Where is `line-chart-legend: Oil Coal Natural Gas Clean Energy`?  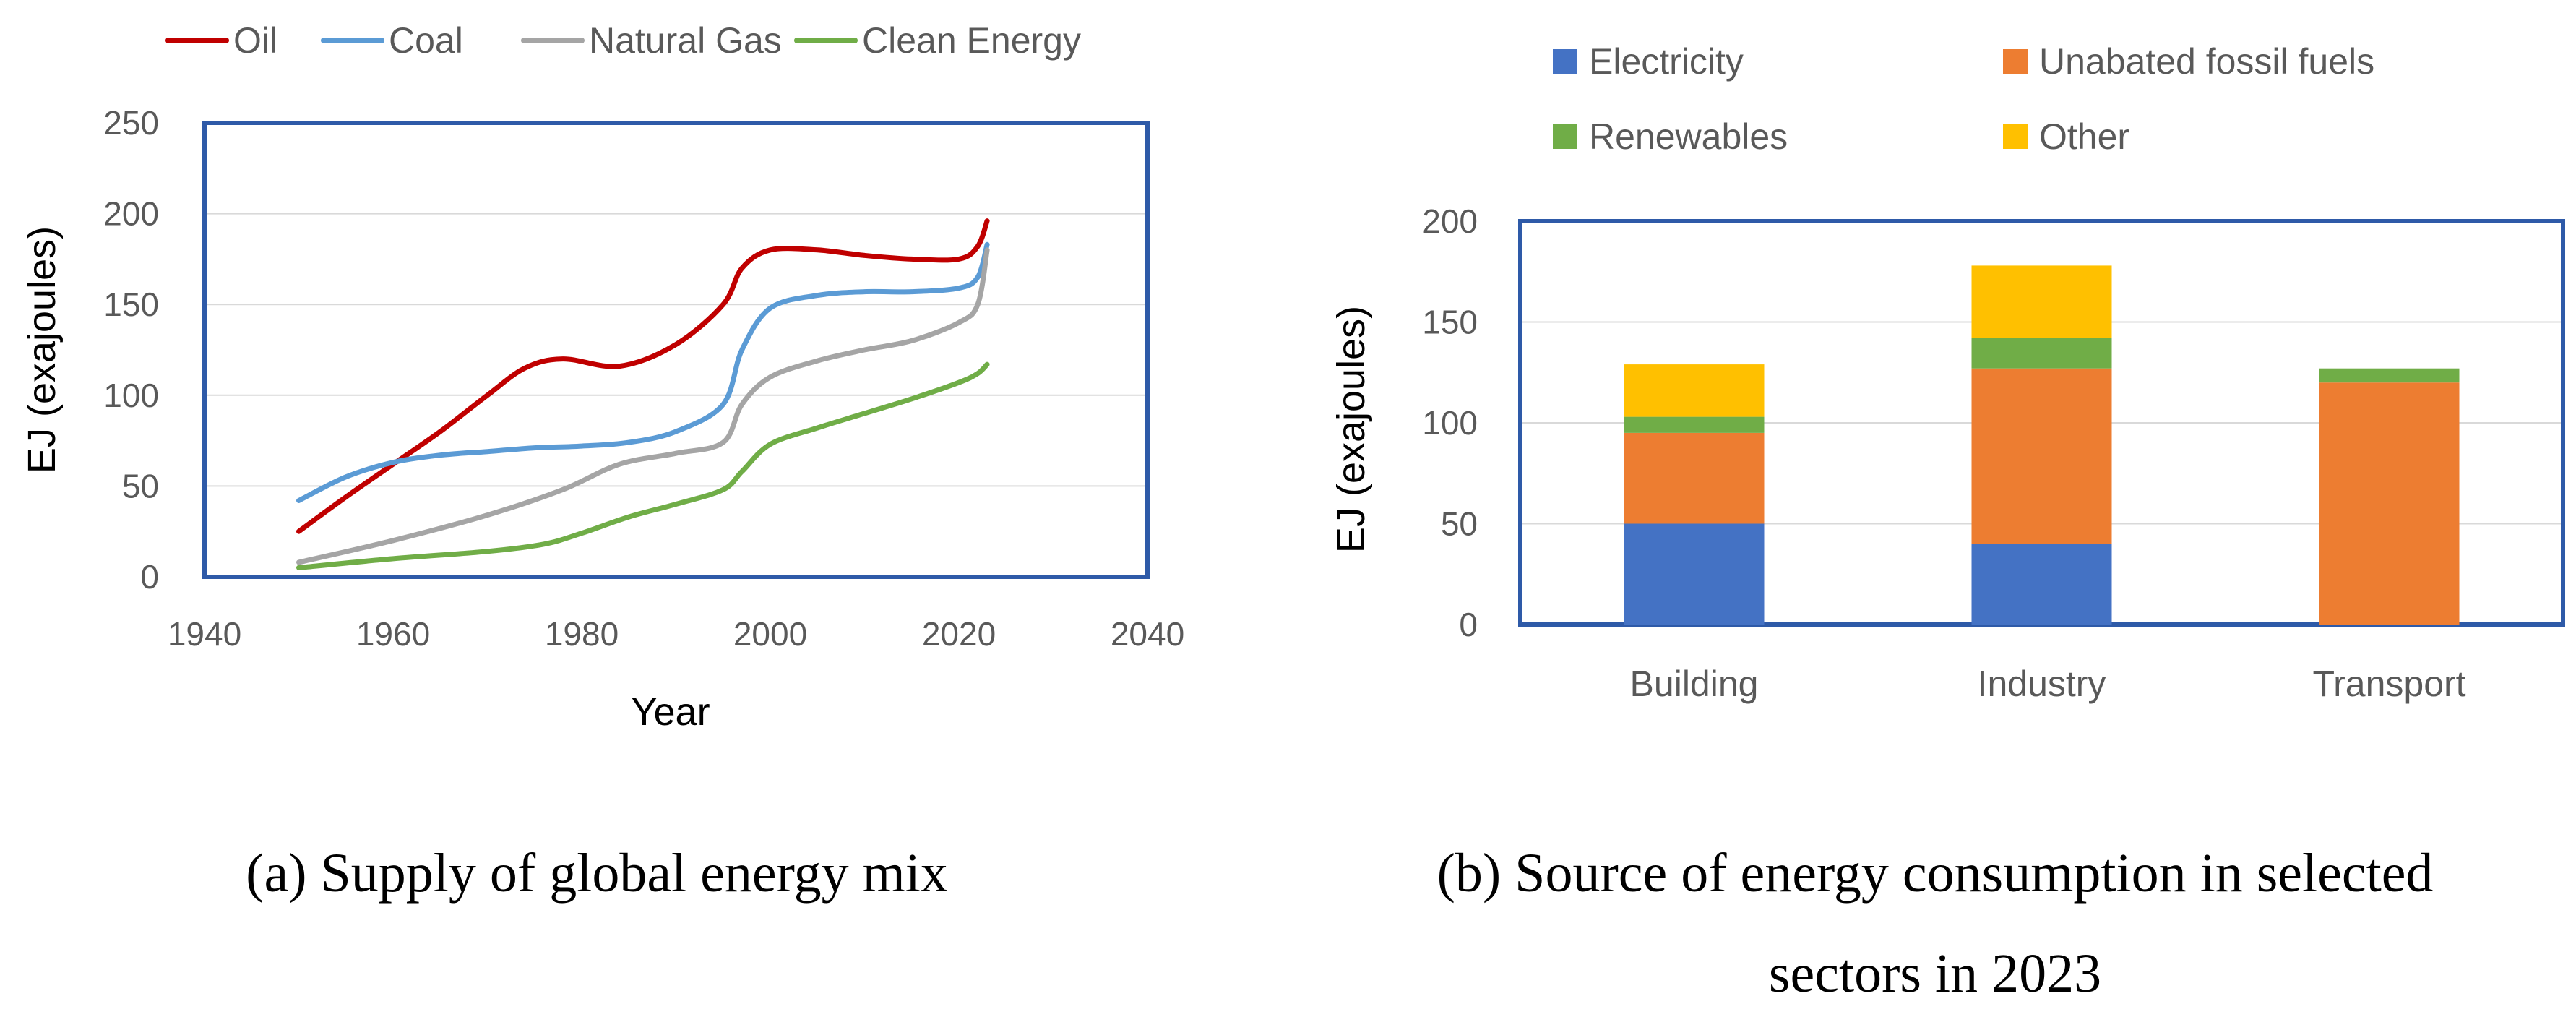
line-chart-legend: Oil Coal Natural Gas Clean Energy is located at coordinates (623, 40).